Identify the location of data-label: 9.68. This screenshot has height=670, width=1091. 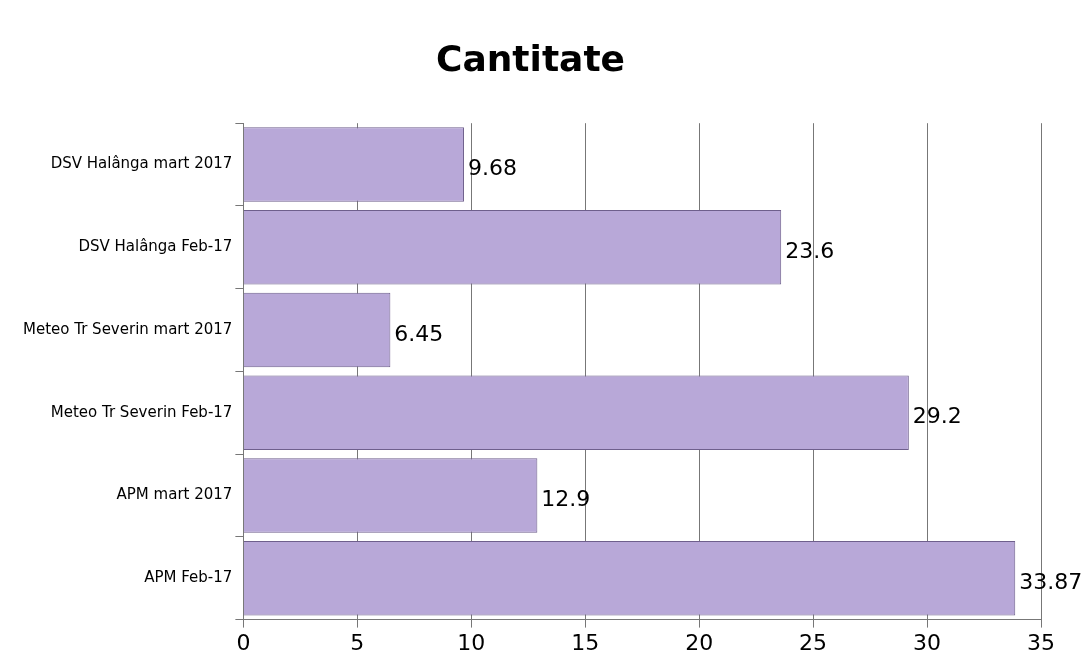
(492, 168).